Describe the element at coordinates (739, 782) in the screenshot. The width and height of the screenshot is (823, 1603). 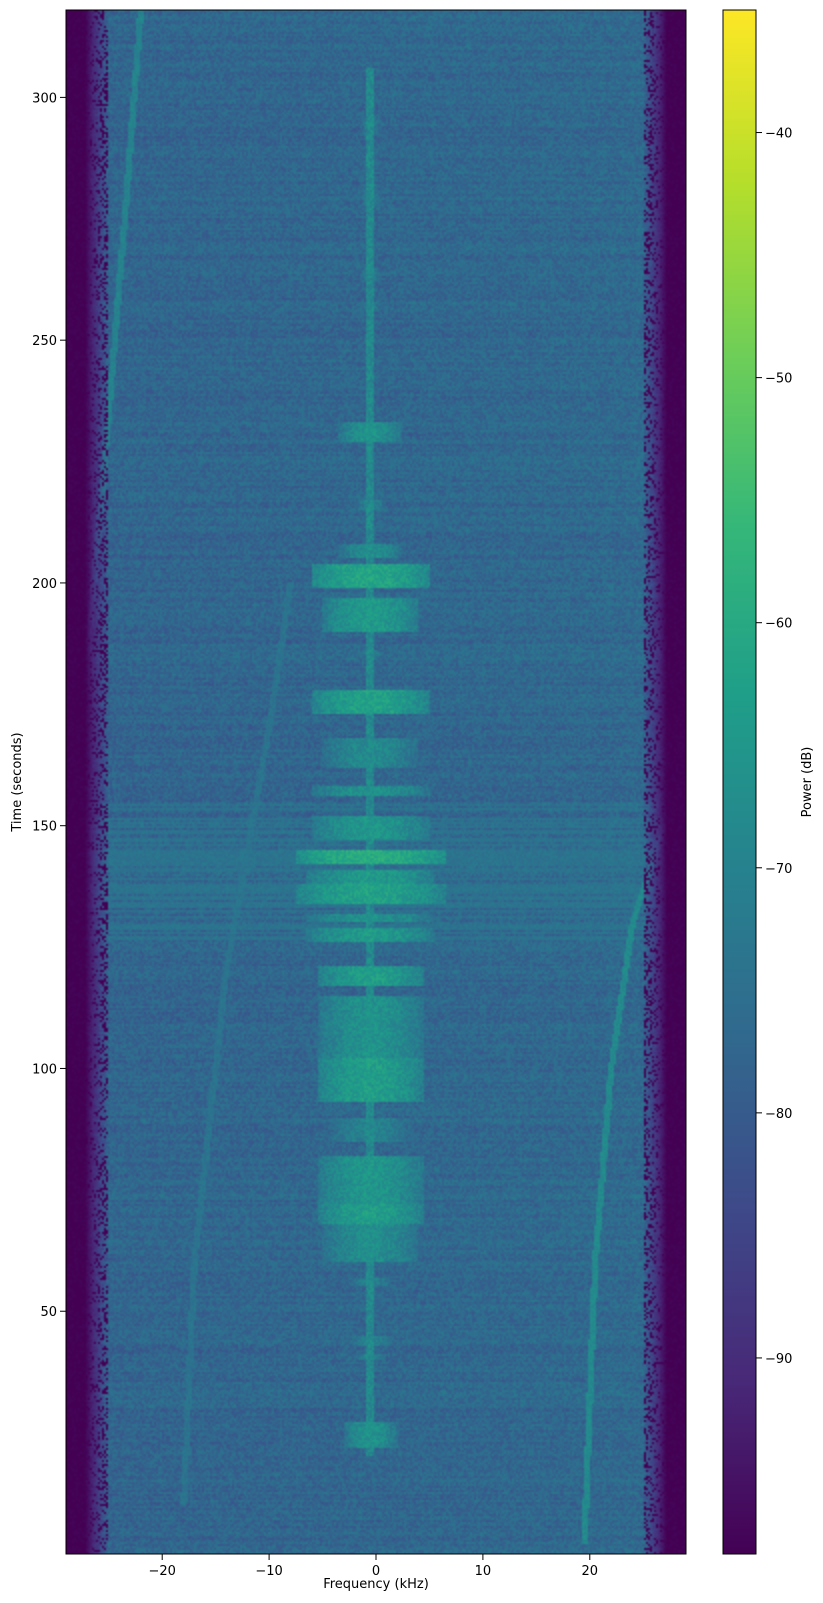
I see `colorbar` at that location.